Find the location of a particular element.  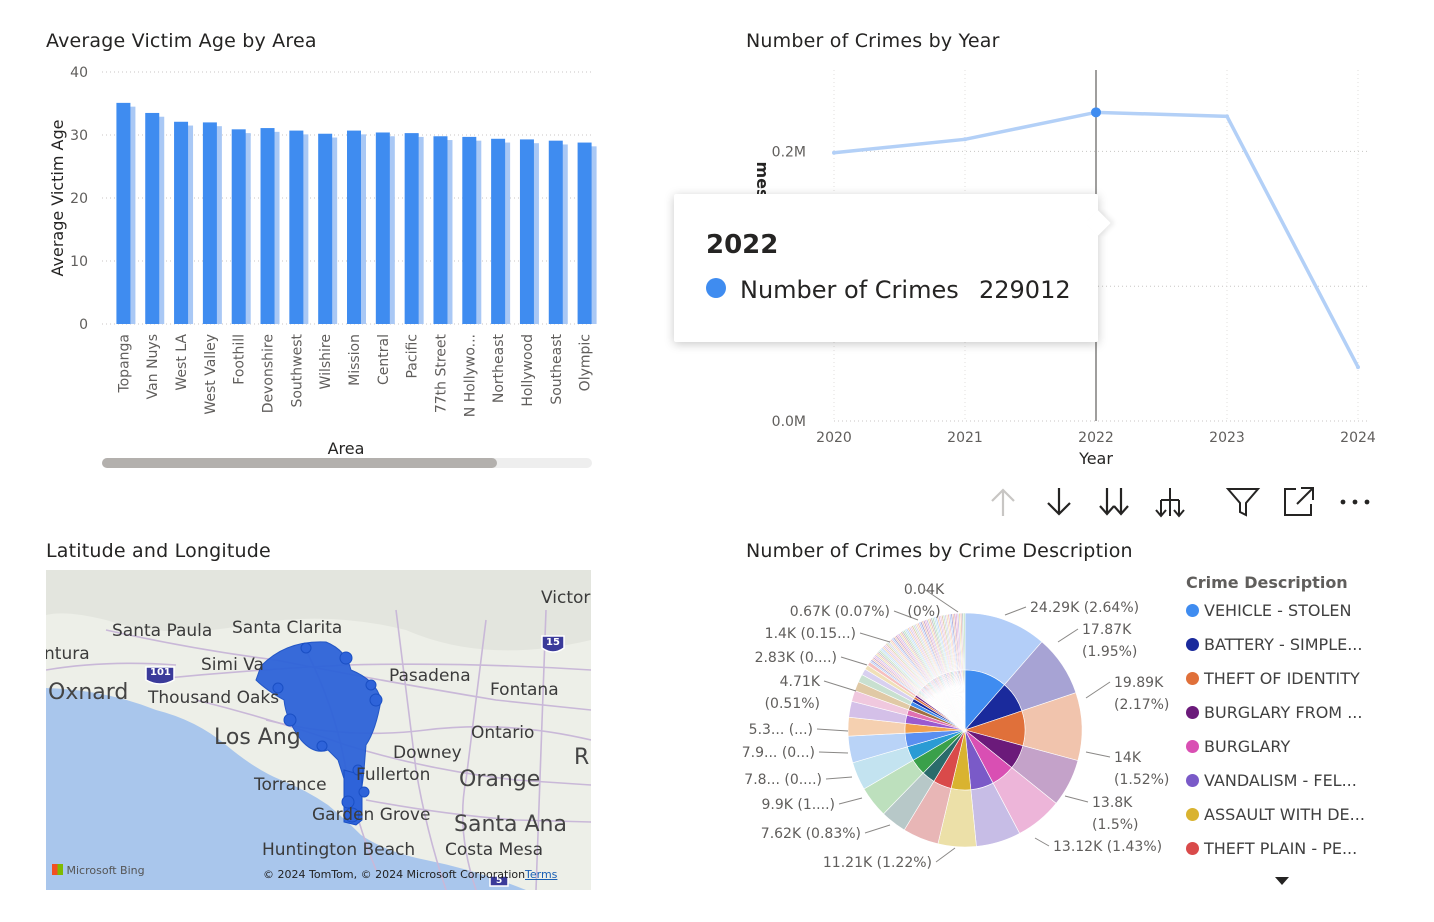

bar-scrollbar-thumb is located at coordinates (299, 463).